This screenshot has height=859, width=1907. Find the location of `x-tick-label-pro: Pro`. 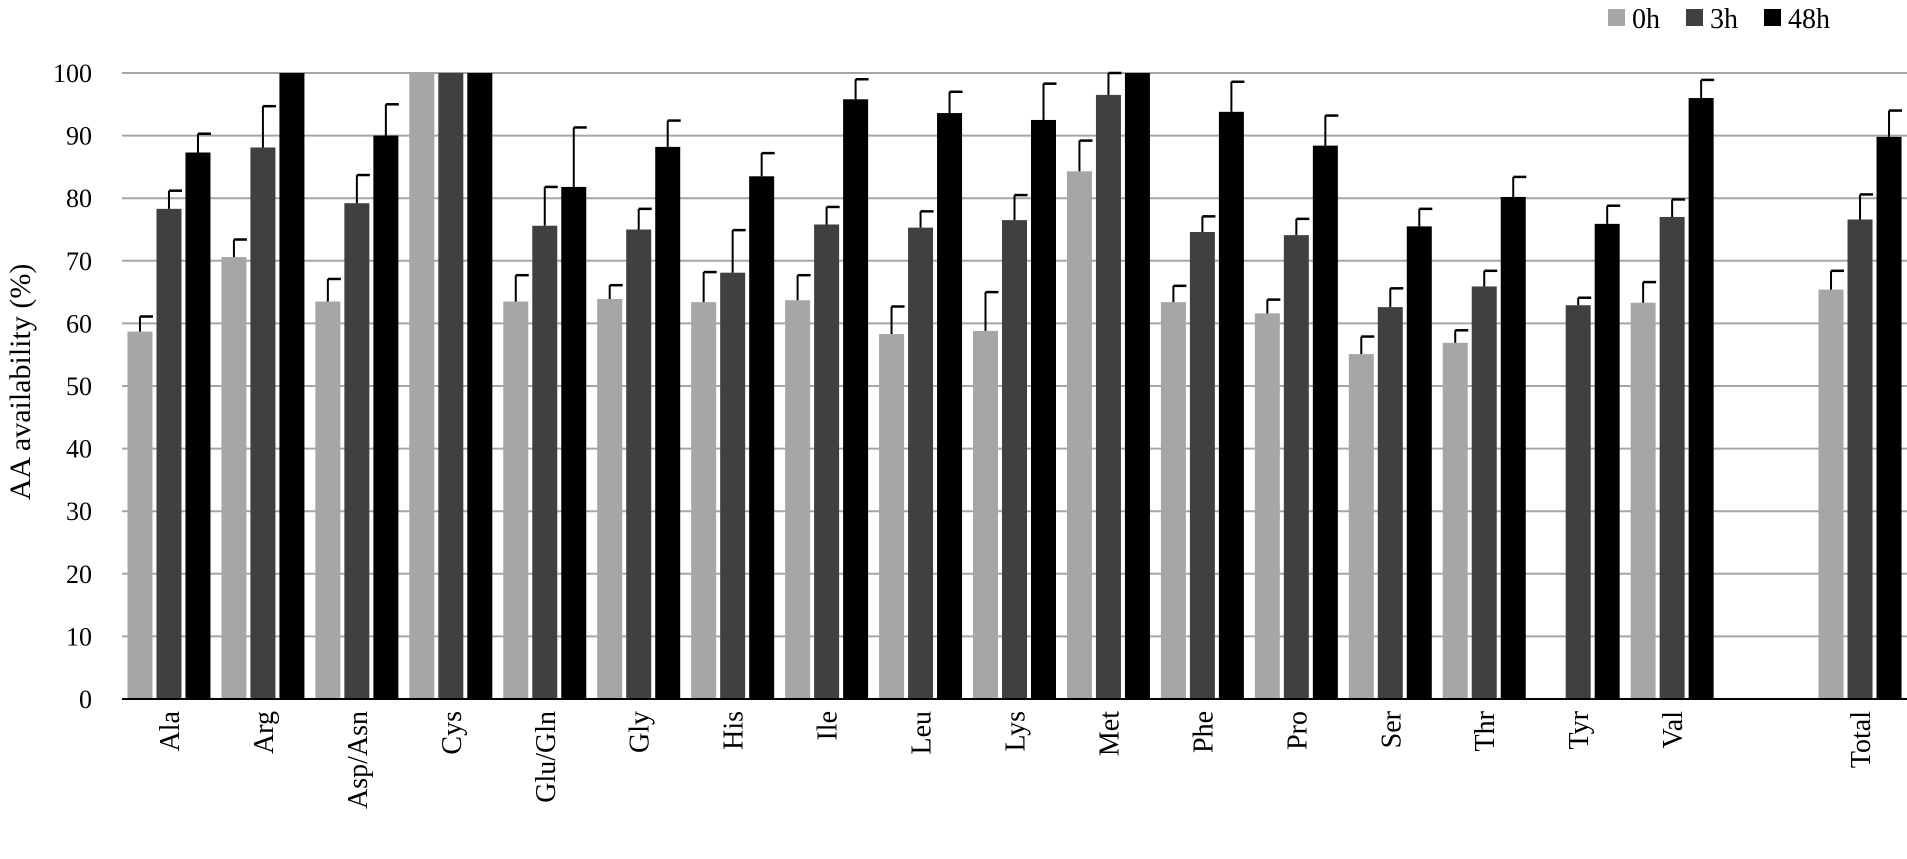

x-tick-label-pro: Pro is located at coordinates (1297, 730).